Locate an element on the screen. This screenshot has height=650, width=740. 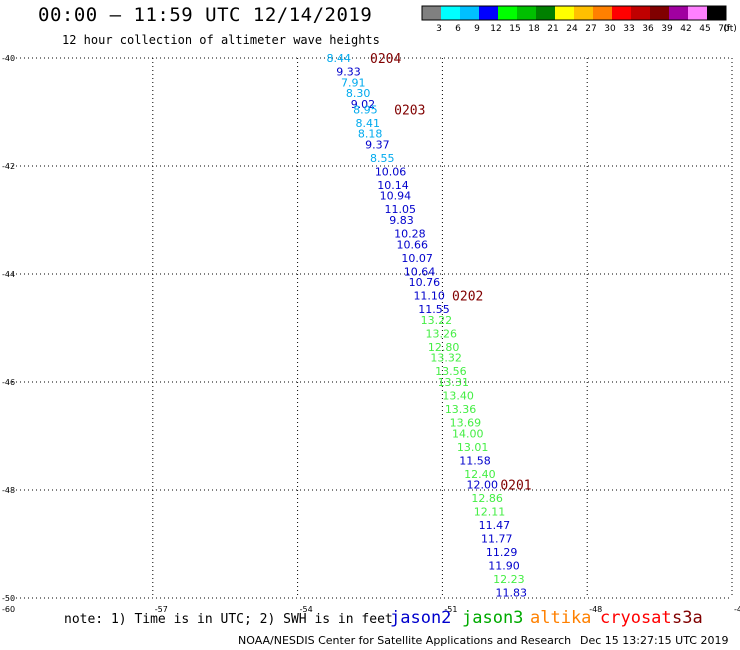
wave-height-value: 11.47 is located at coordinates (495, 525).